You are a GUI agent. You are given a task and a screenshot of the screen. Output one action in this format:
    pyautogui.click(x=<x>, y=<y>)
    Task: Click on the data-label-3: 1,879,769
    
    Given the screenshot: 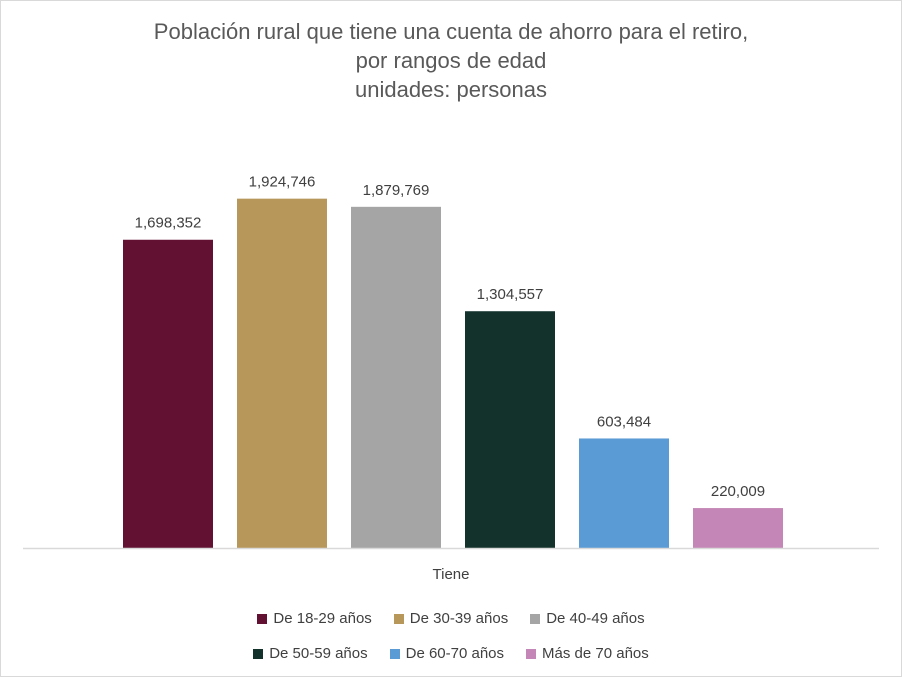 What is the action you would take?
    pyautogui.click(x=396, y=190)
    